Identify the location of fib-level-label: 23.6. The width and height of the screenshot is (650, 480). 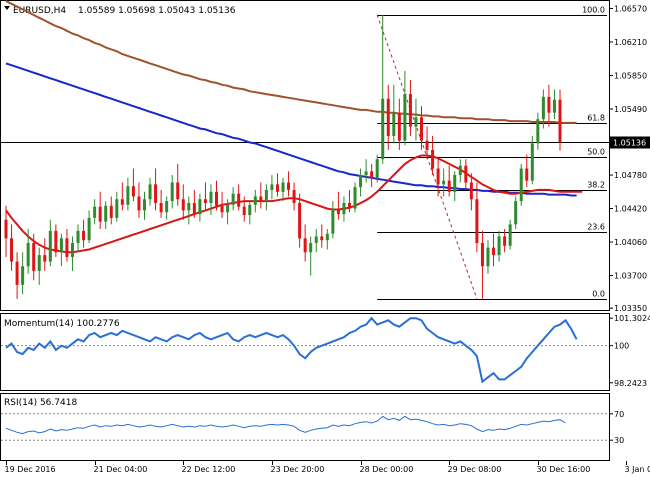
(596, 227).